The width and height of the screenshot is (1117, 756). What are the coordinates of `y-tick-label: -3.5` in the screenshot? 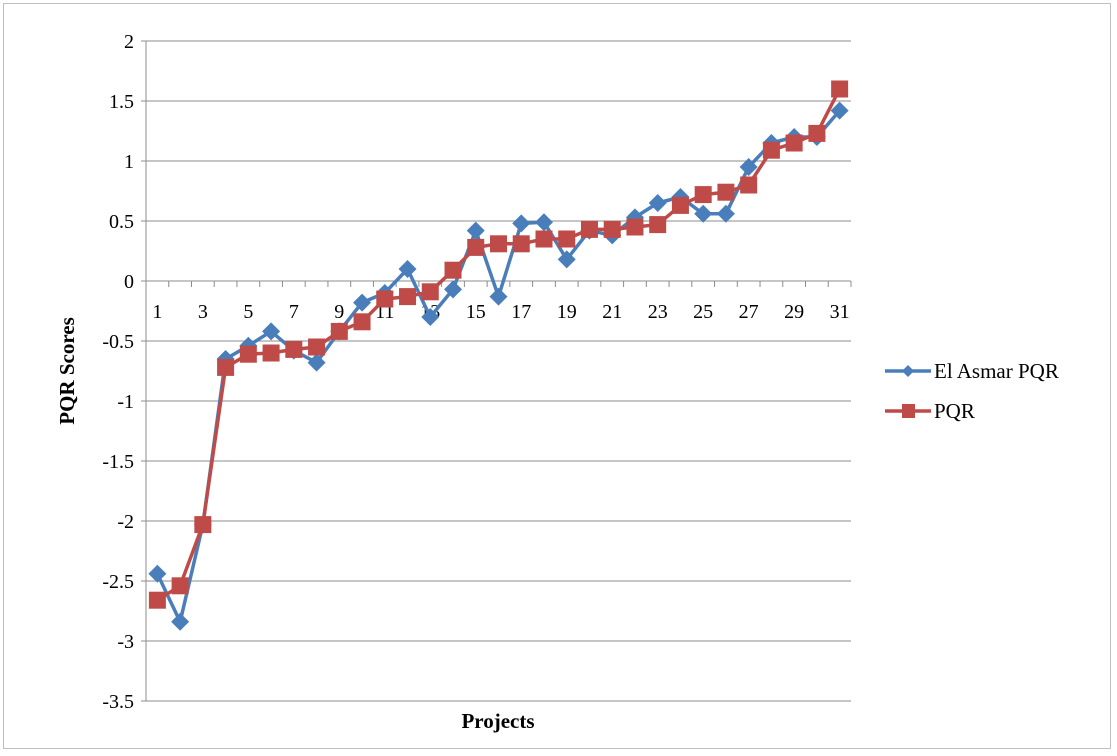 It's located at (118, 702).